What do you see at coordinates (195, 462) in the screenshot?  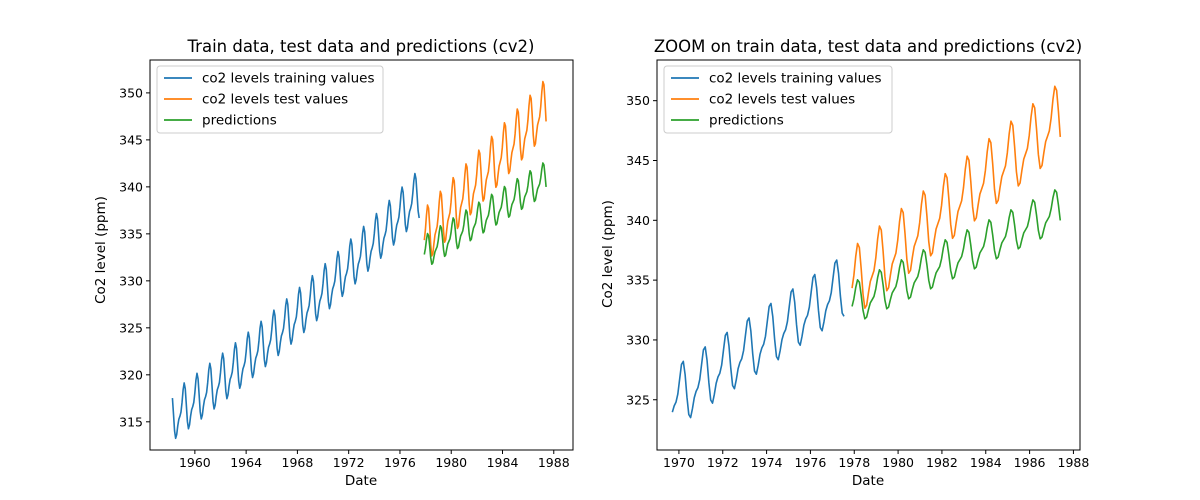 I see `x-tick-label: 1960` at bounding box center [195, 462].